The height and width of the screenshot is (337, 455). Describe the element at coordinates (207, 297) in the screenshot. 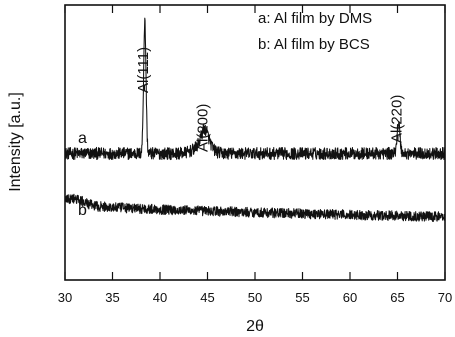

I see `x-tick-label: 45` at that location.